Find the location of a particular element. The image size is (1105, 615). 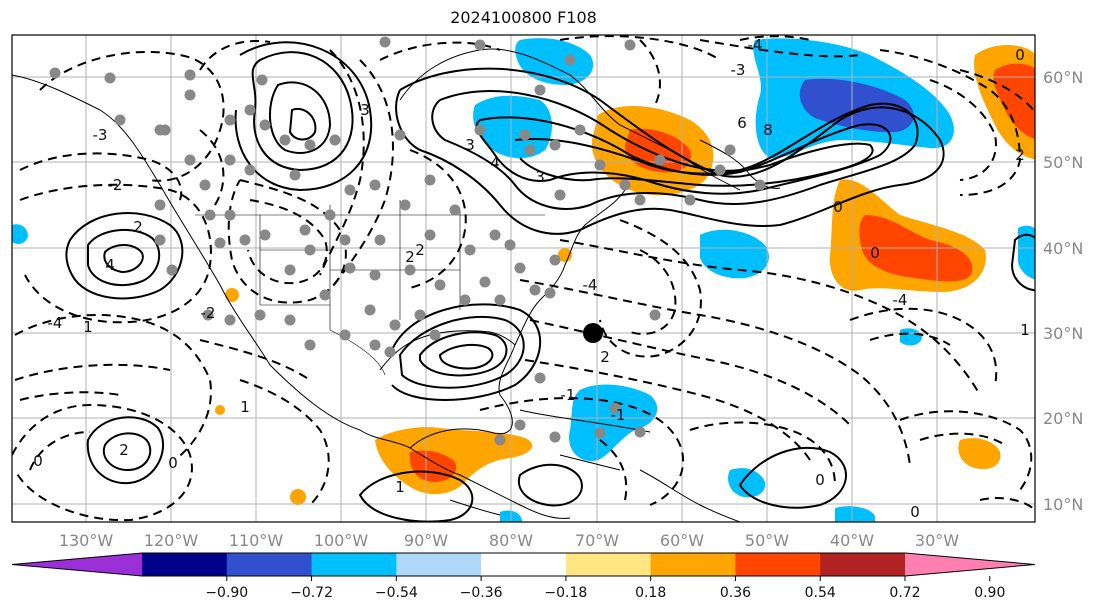

colorbar-tick-label: 0.90 is located at coordinates (989, 593).